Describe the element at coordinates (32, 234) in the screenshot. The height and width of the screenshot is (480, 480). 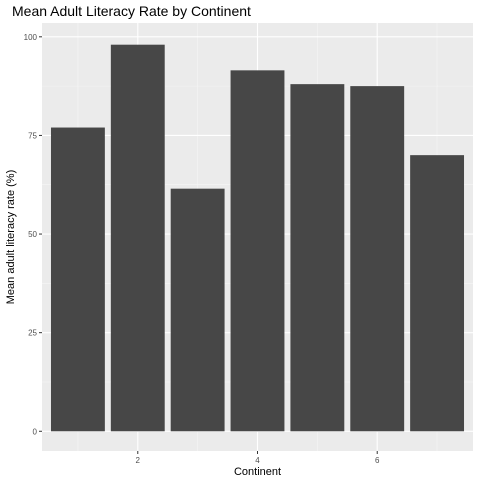
I see `y-tick-label: 50` at that location.